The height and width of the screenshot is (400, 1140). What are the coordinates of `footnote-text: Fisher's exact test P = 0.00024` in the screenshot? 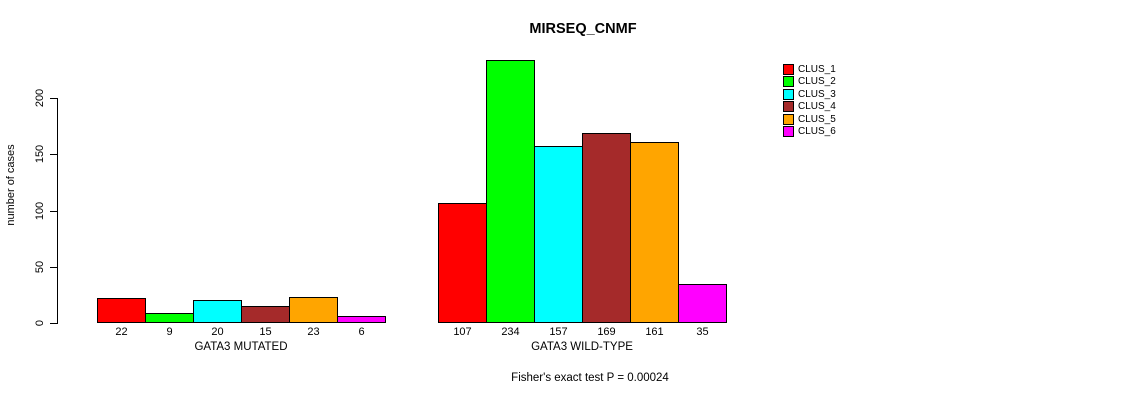 It's located at (590, 378).